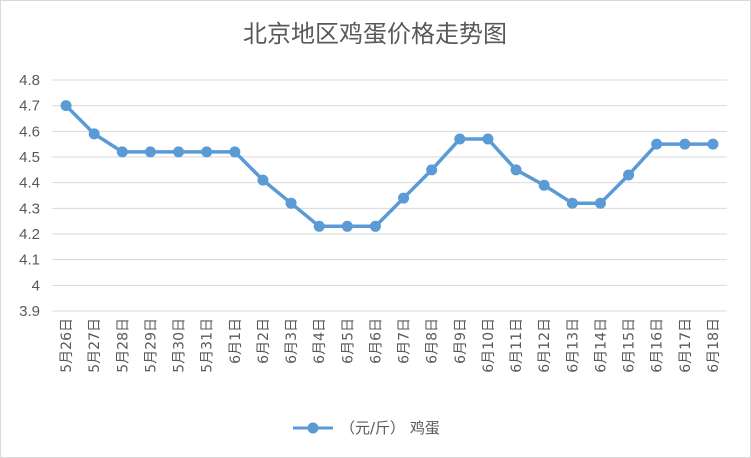 The width and height of the screenshot is (751, 458). What do you see at coordinates (375, 34) in the screenshot?
I see `chart-title: 北京地区鸡蛋价格走势图` at bounding box center [375, 34].